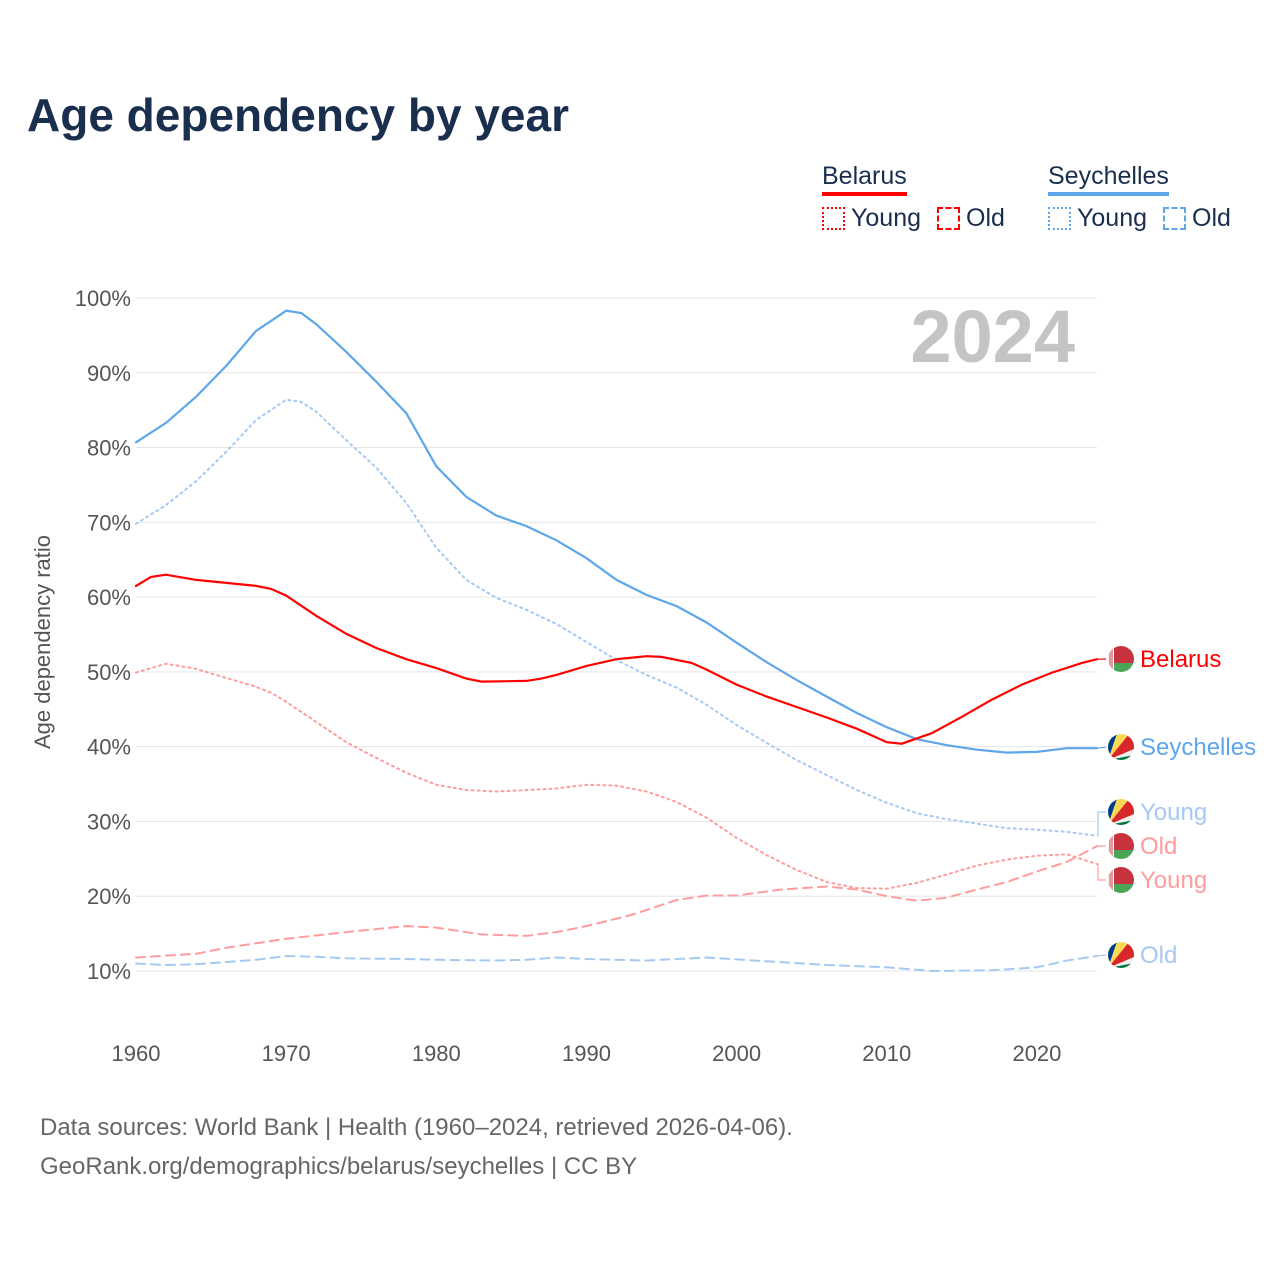 Image resolution: width=1280 pixels, height=1280 pixels. Describe the element at coordinates (436, 1053) in the screenshot. I see `x-tick-label: 1980` at that location.